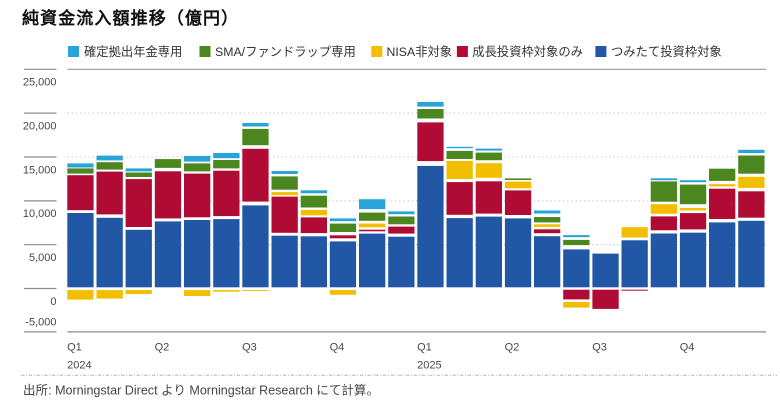  Describe the element at coordinates (429, 365) in the screenshot. I see `svg-text: 2025` at that location.